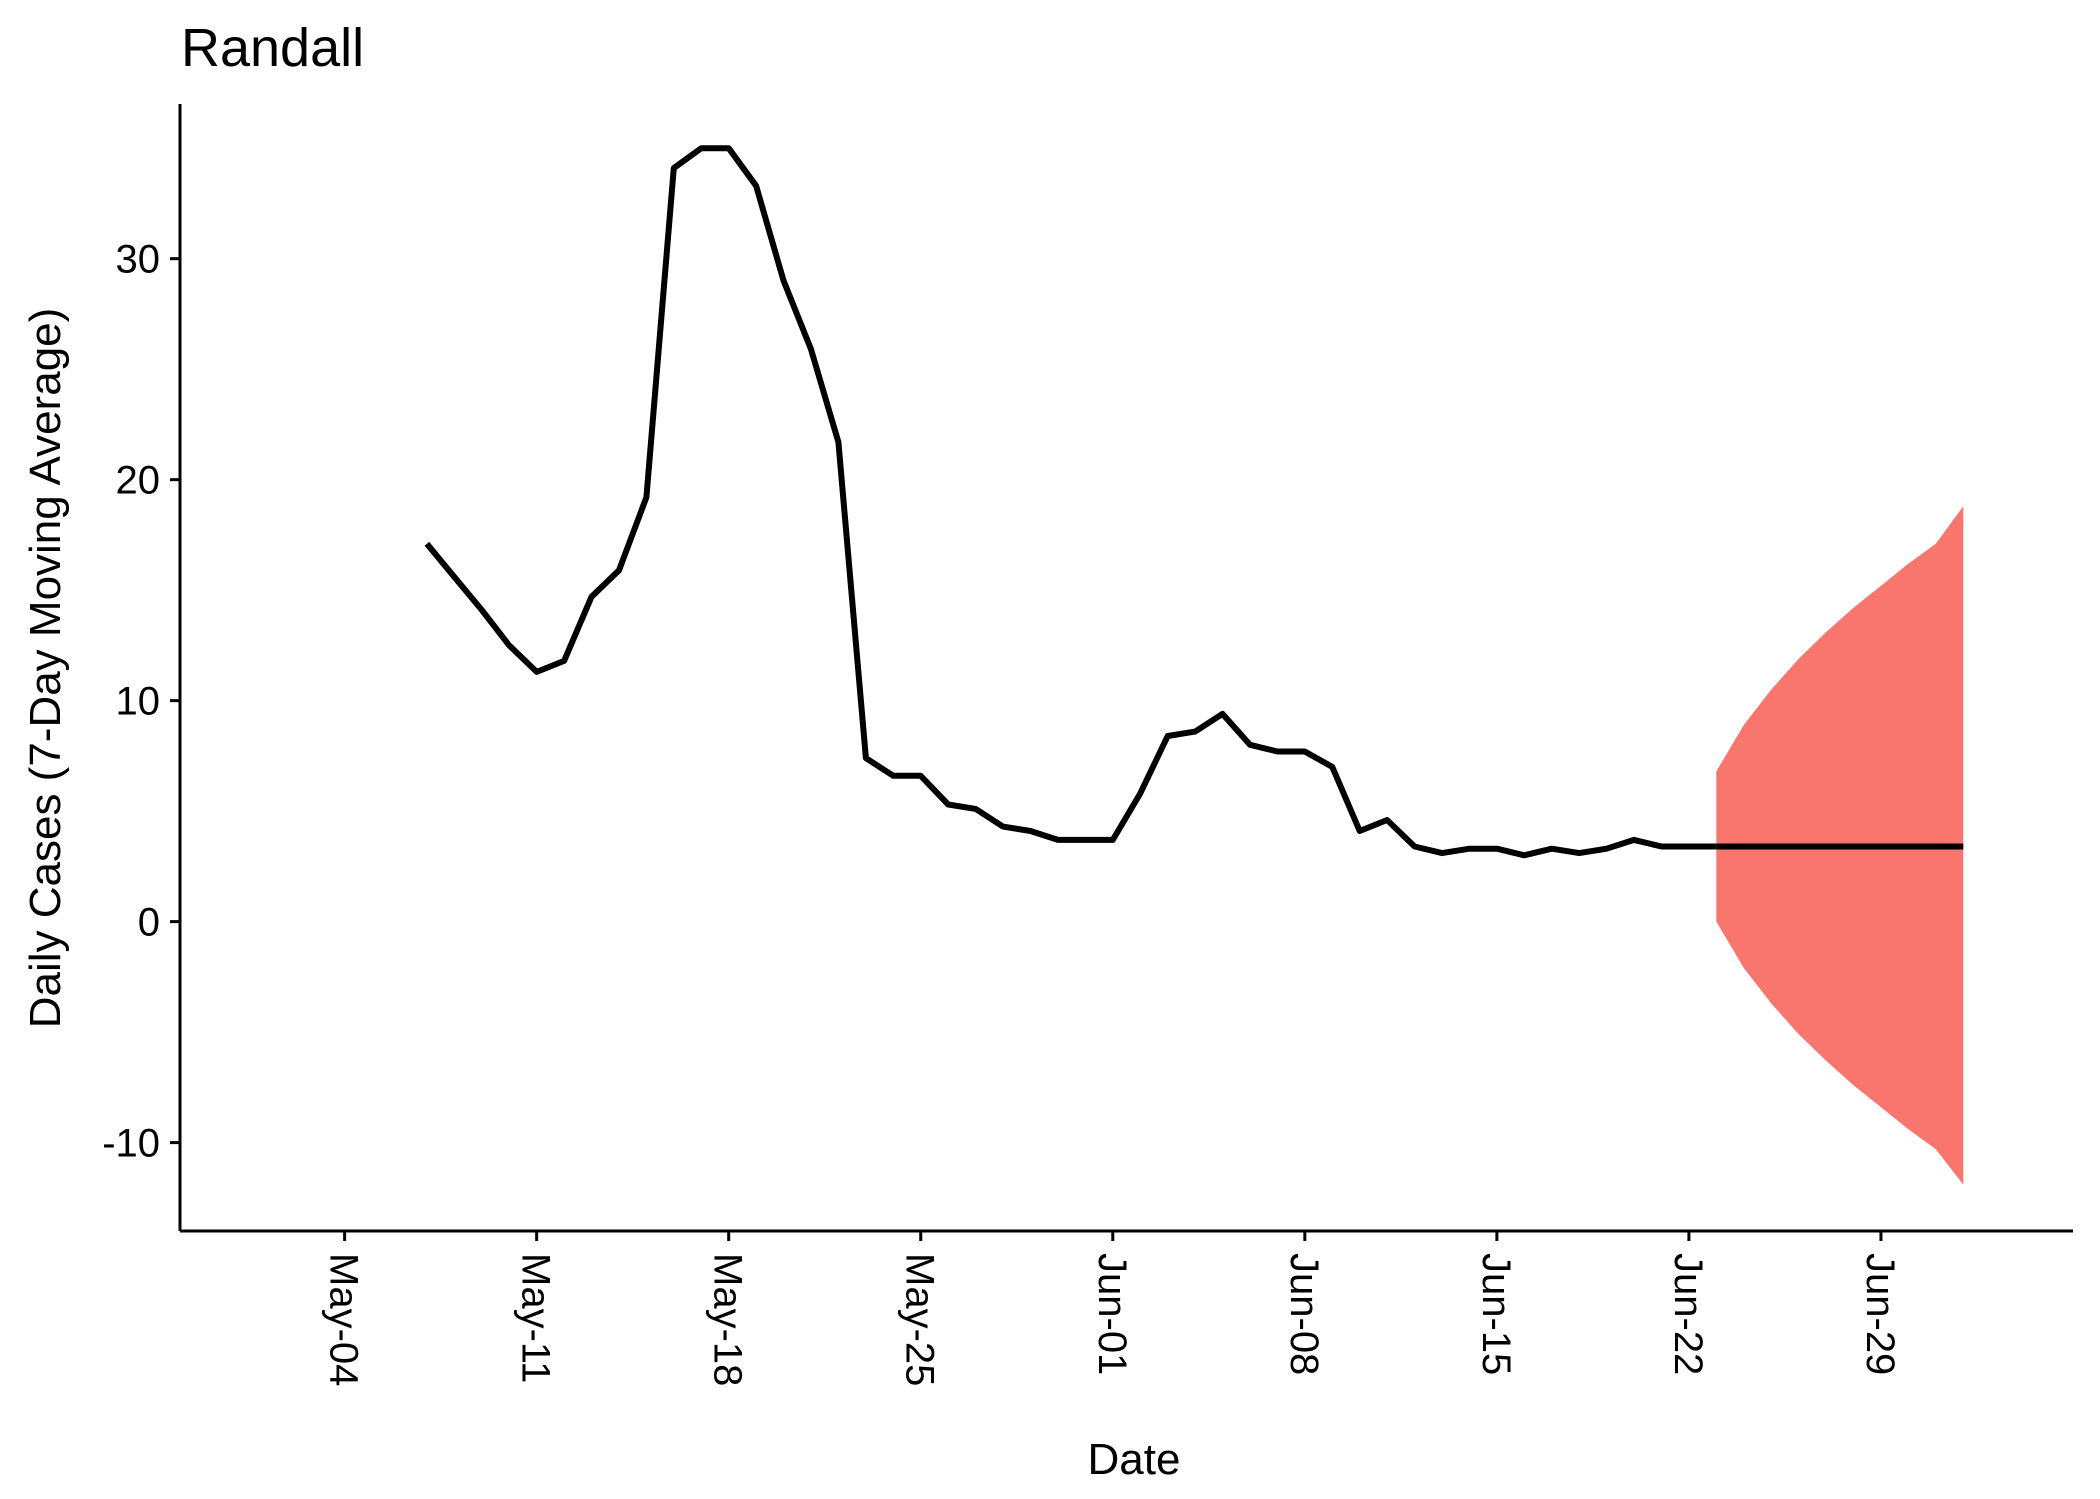 This screenshot has height=1499, width=2100. Describe the element at coordinates (1112, 1314) in the screenshot. I see `x-tick-label: Jun-01` at that location.